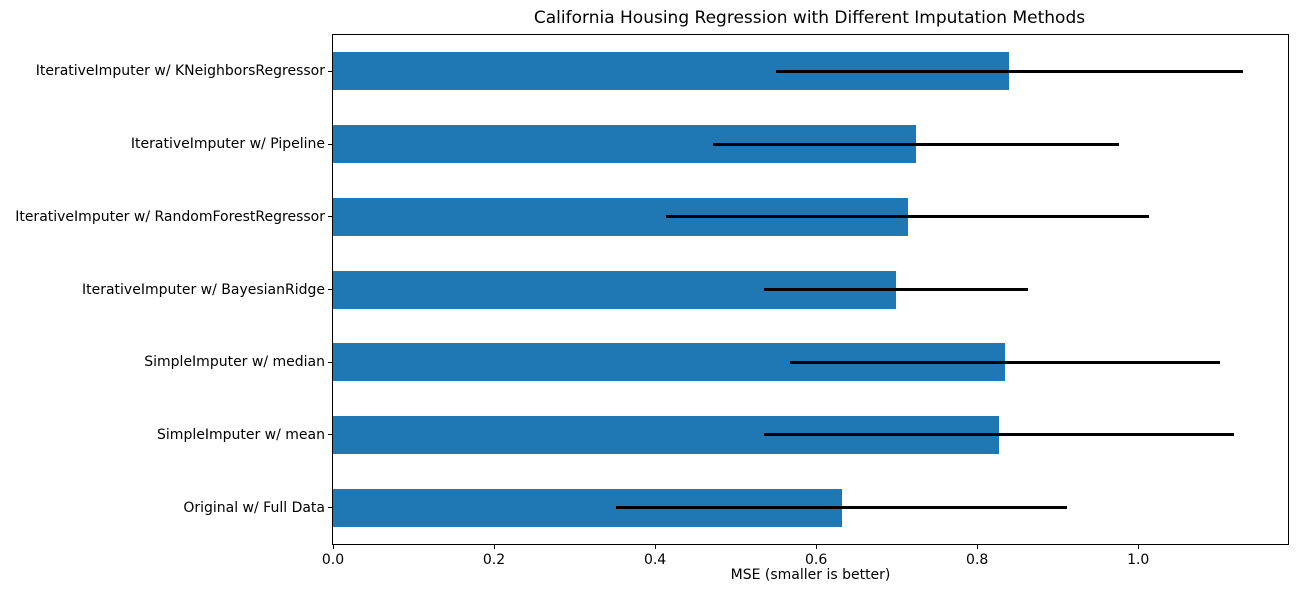 The width and height of the screenshot is (1300, 600). Describe the element at coordinates (494, 560) in the screenshot. I see `x-tick-label: 0.2` at that location.